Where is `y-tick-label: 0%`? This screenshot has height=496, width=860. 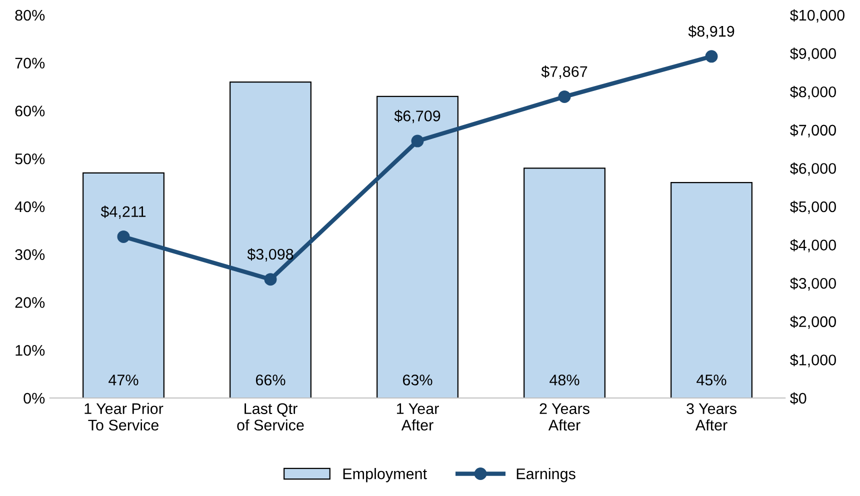 y-tick-label: 0% is located at coordinates (34, 398).